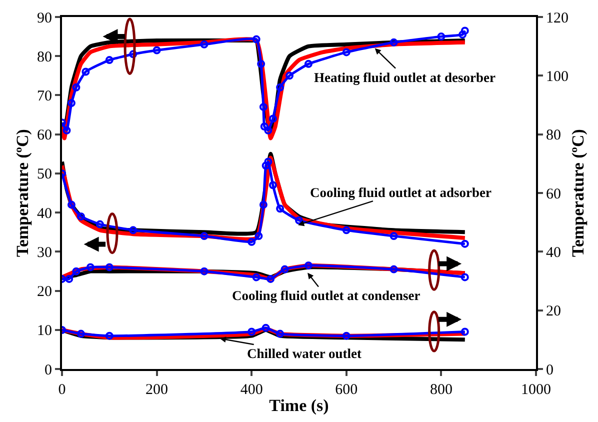 This screenshot has height=422, width=598. I want to click on y2-tick-label: 20, so click(553, 312).